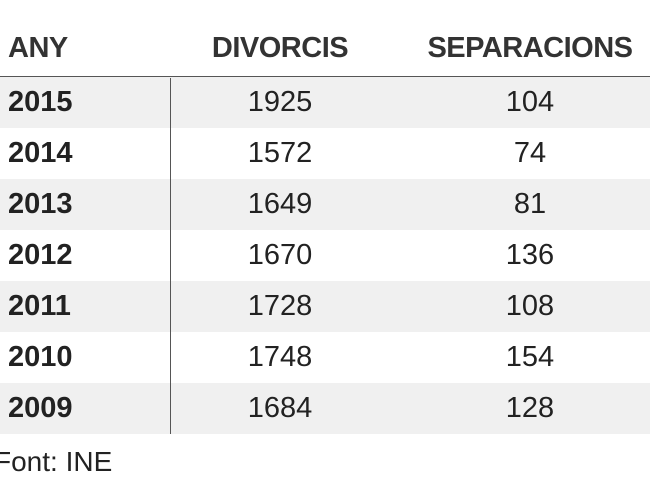 This screenshot has height=487, width=650. What do you see at coordinates (530, 48) in the screenshot?
I see `column-header: SEPARACIONS` at bounding box center [530, 48].